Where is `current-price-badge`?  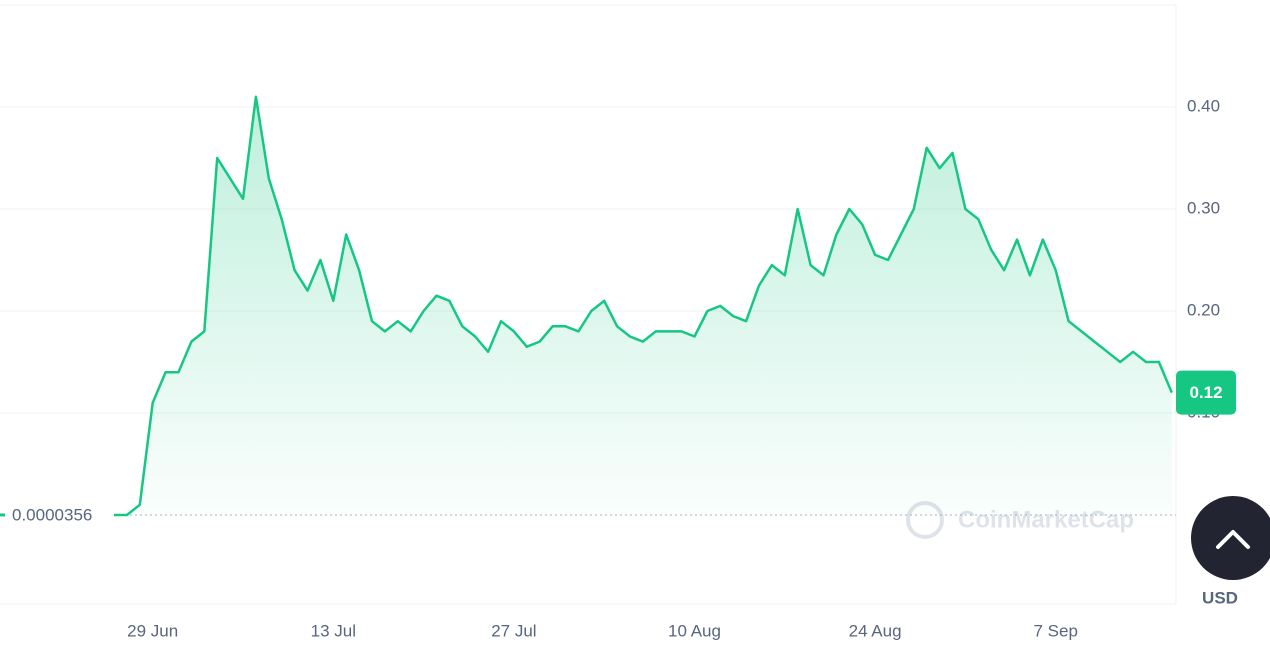 current-price-badge is located at coordinates (1206, 392).